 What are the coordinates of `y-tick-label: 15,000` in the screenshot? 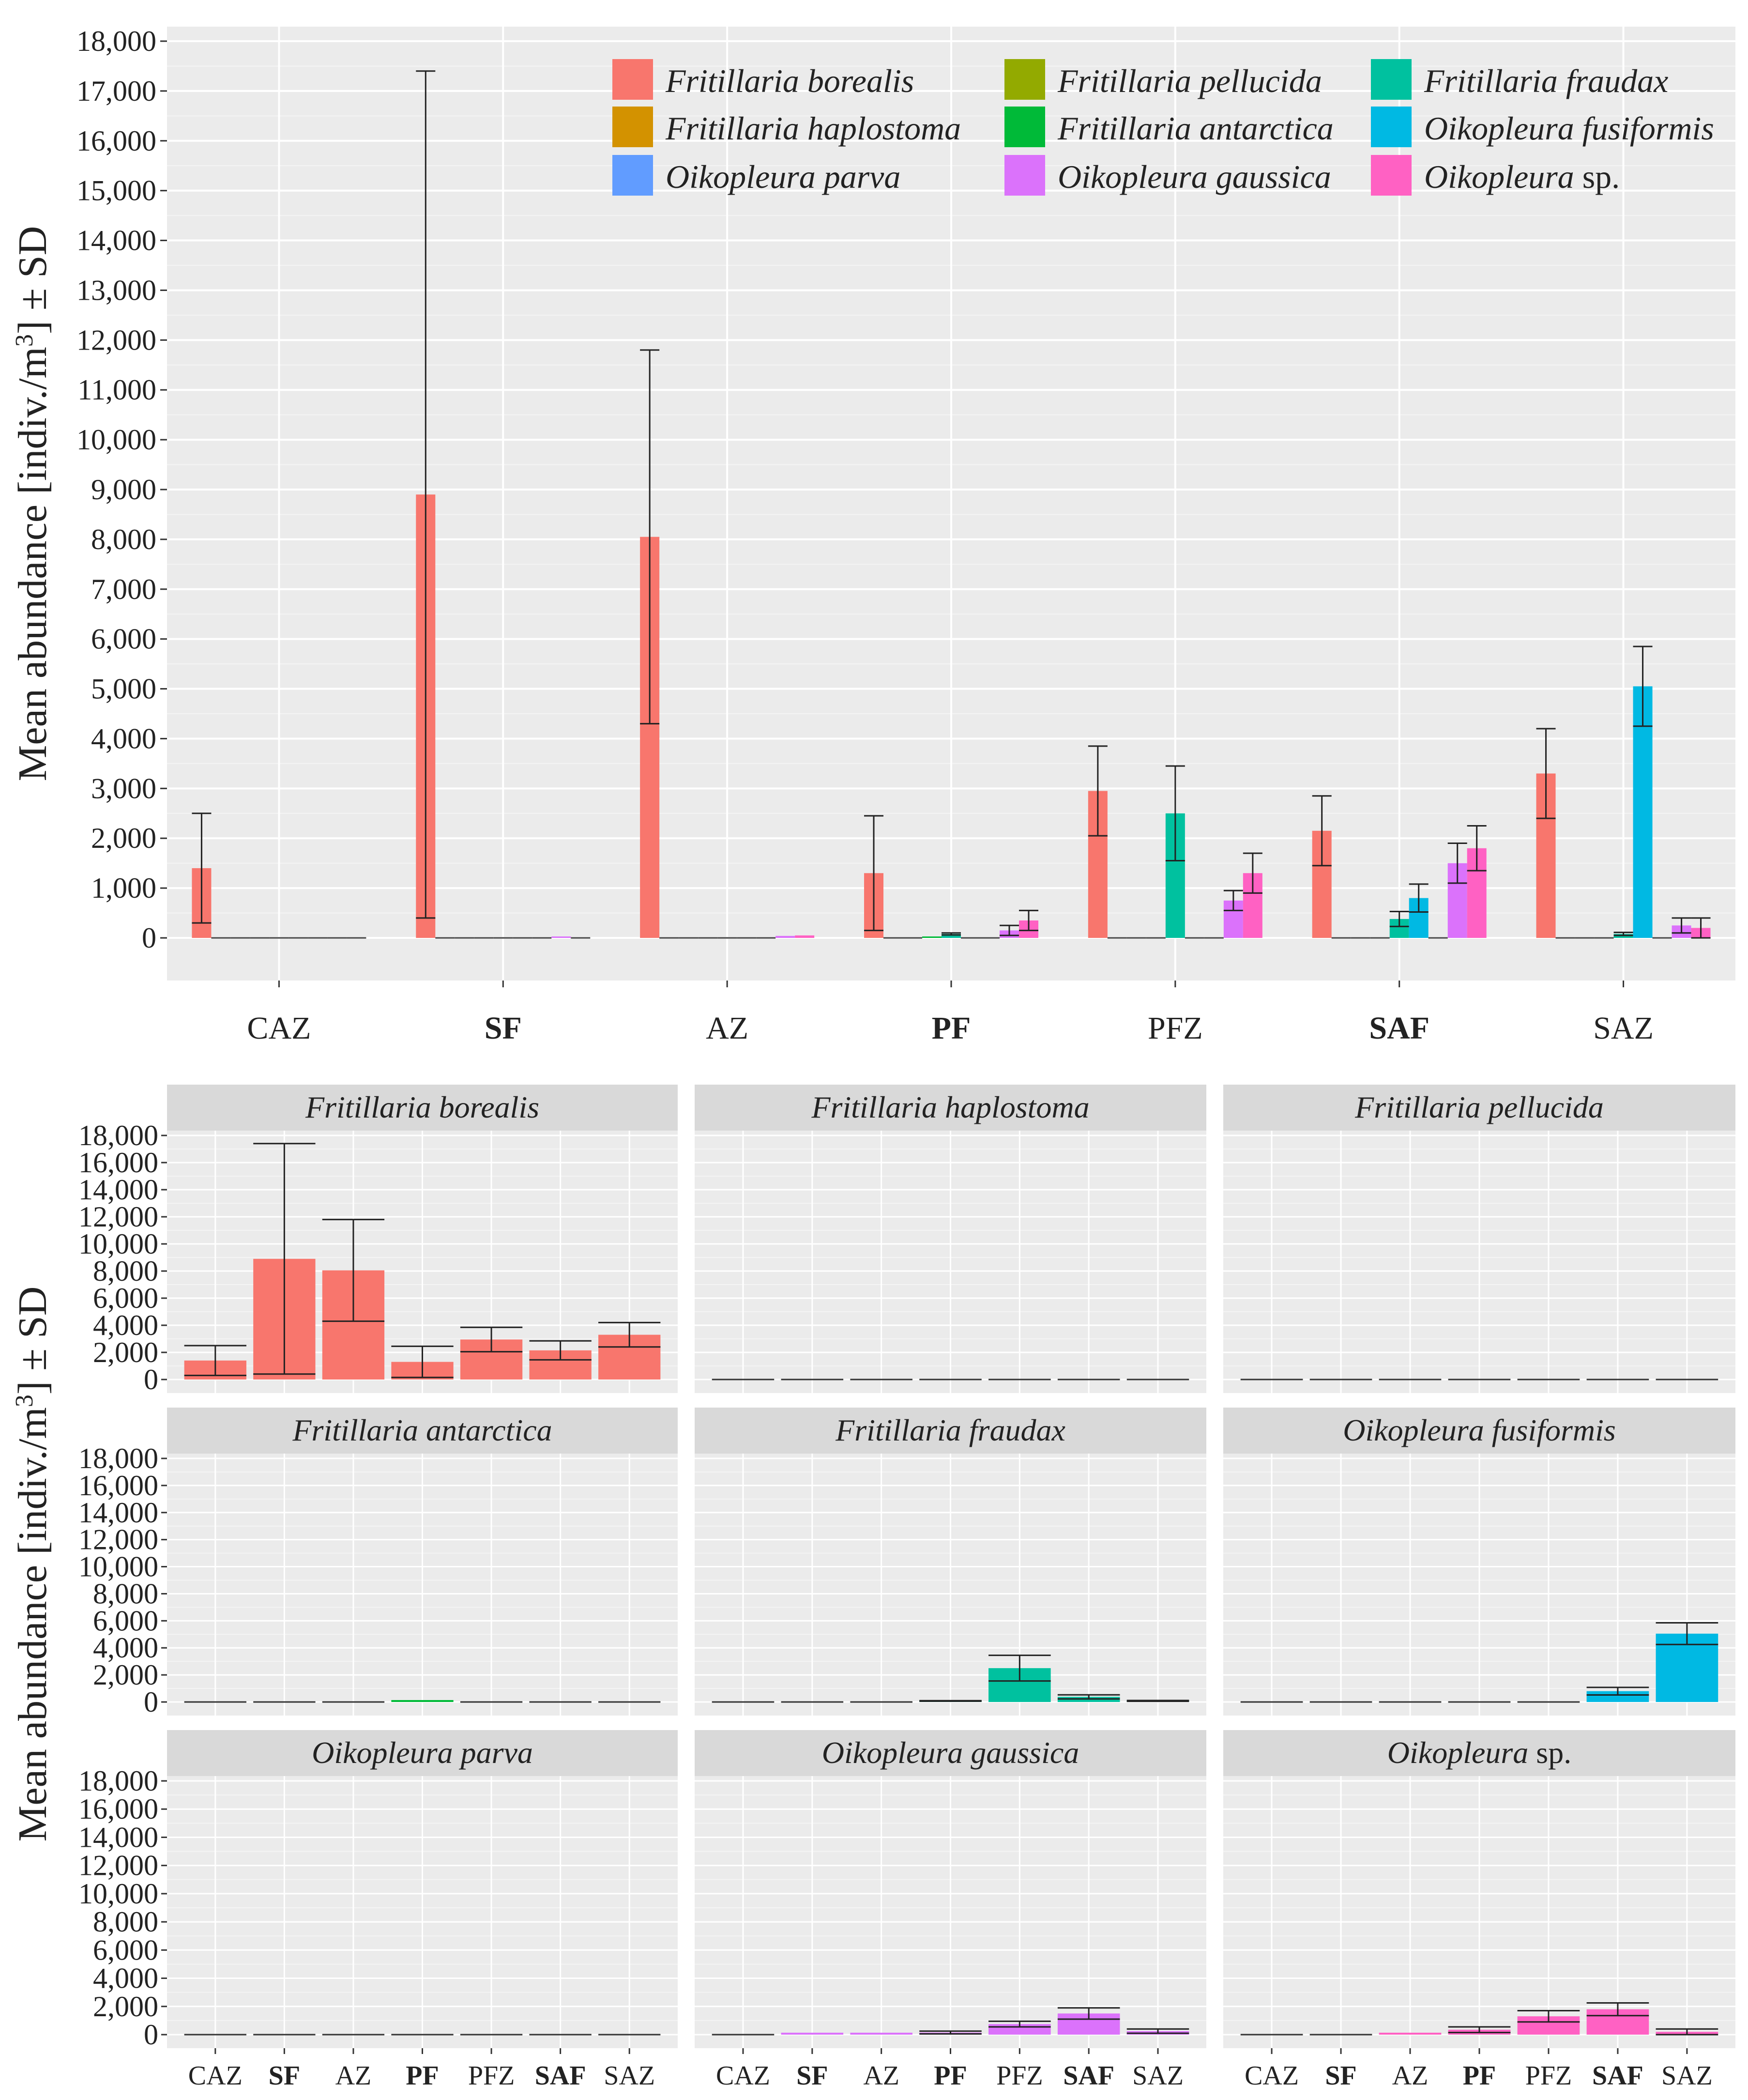 It's located at (116, 191).